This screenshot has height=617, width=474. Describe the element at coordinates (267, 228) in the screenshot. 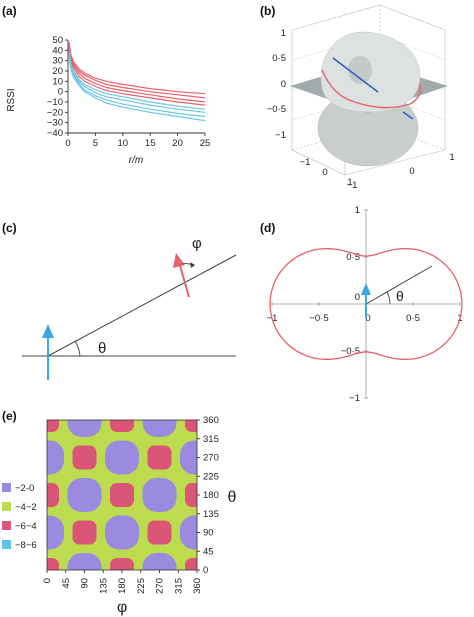

I see `panel-d-label: (d)` at that location.